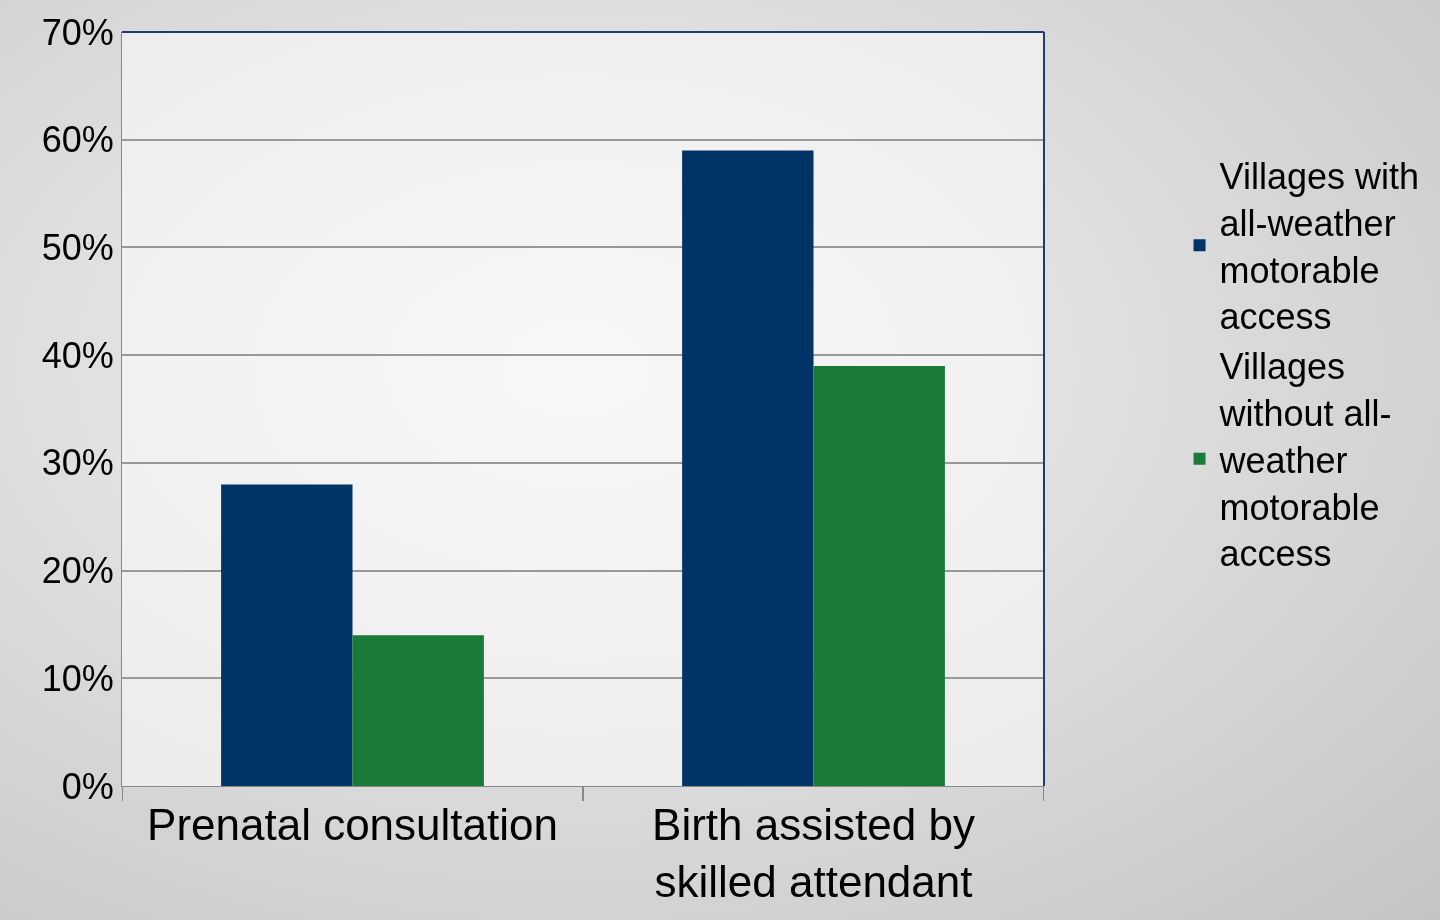 This screenshot has width=1440, height=920. Describe the element at coordinates (77, 678) in the screenshot. I see `y-tick-label: 10%` at that location.